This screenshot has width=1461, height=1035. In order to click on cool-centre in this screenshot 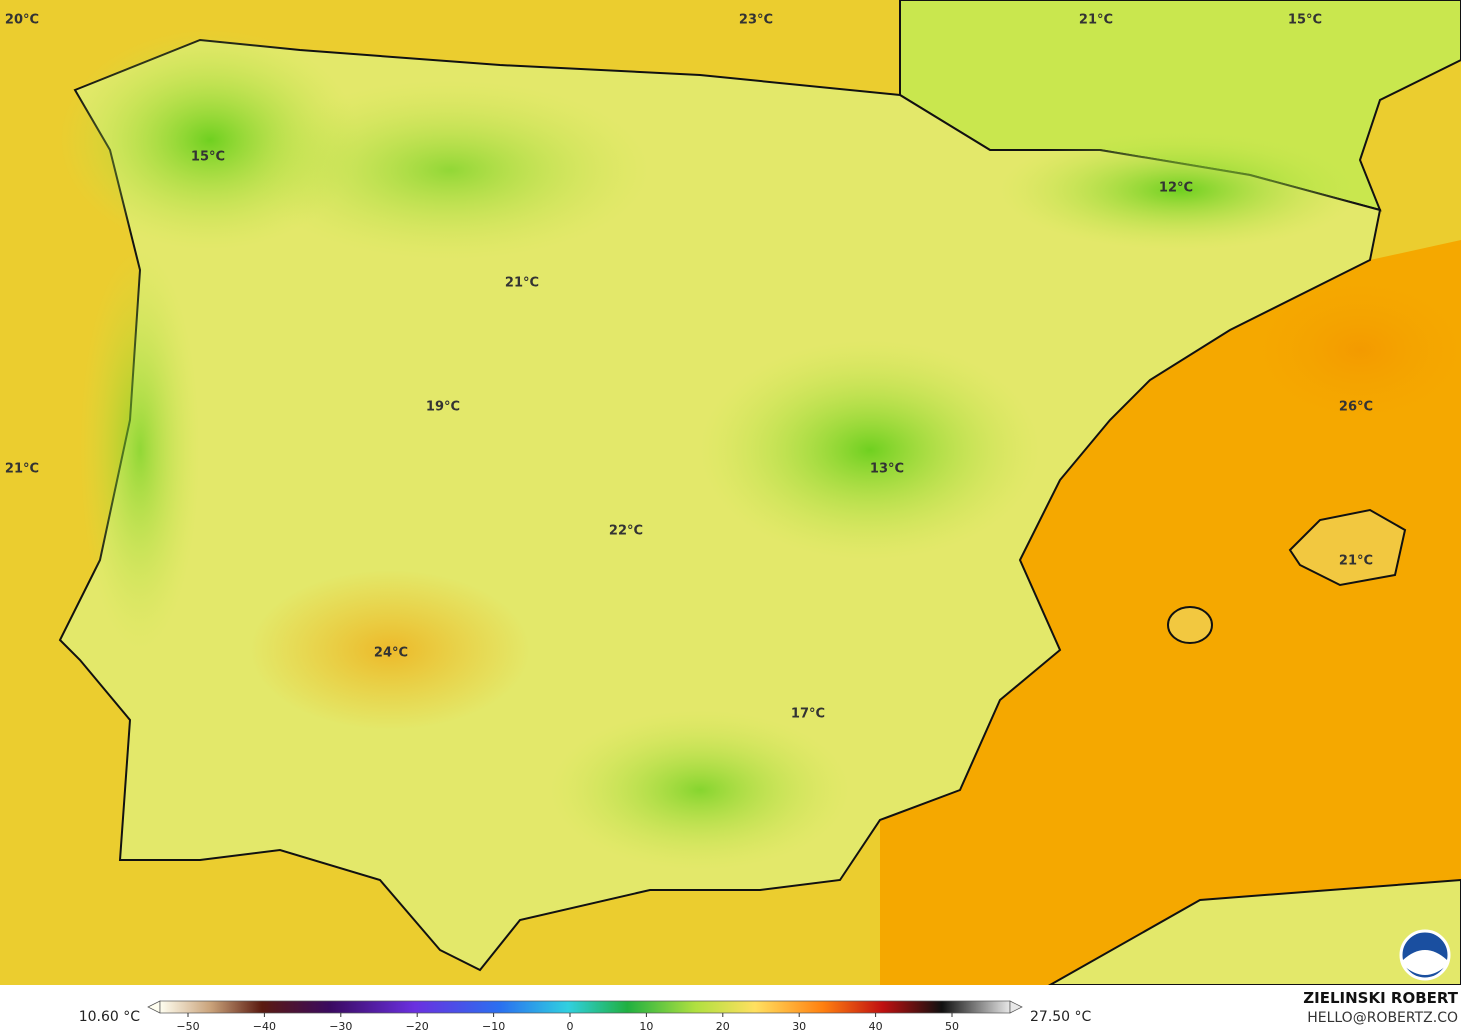, I will do `click(870, 450)`.